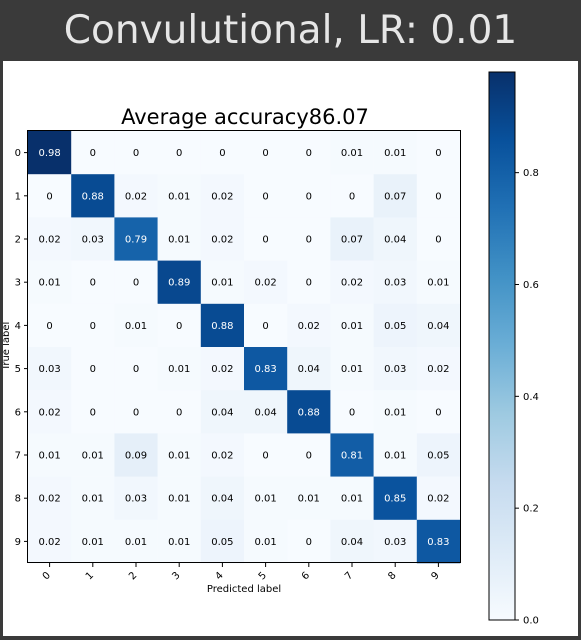 This screenshot has height=640, width=581. I want to click on x-tick-label: 6, so click(306, 576).